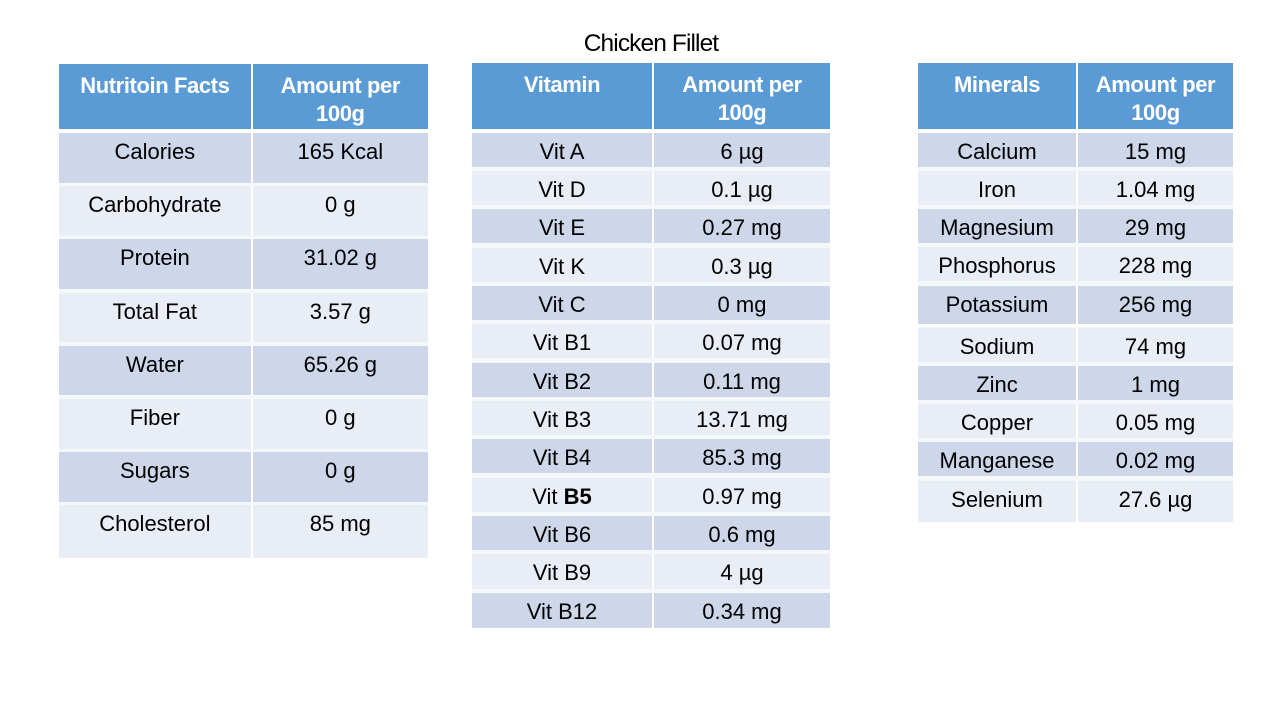 This screenshot has width=1280, height=720. I want to click on row-label: Calories, so click(155, 158).